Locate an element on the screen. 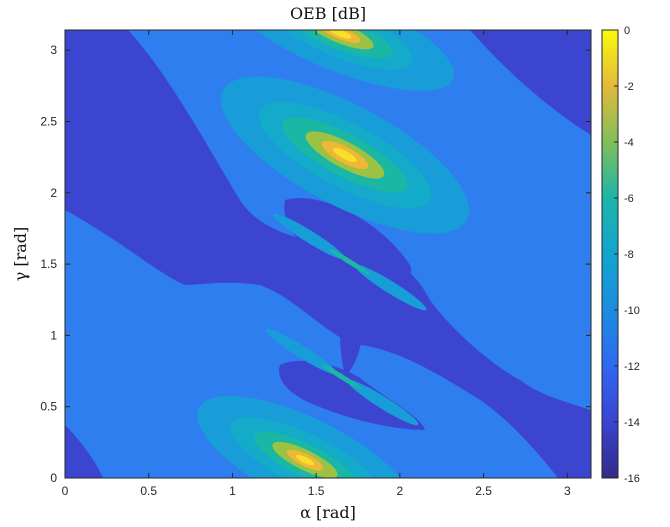 This screenshot has height=527, width=670. contour-low-vertical-strip is located at coordinates (352, 323).